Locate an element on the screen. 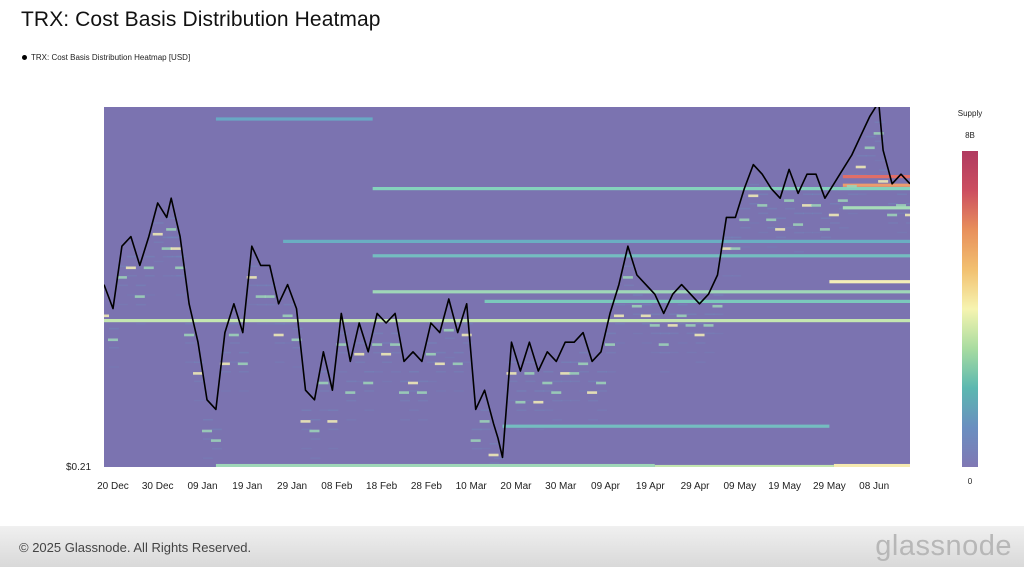  colorbar-max-label: 8B is located at coordinates (970, 135).